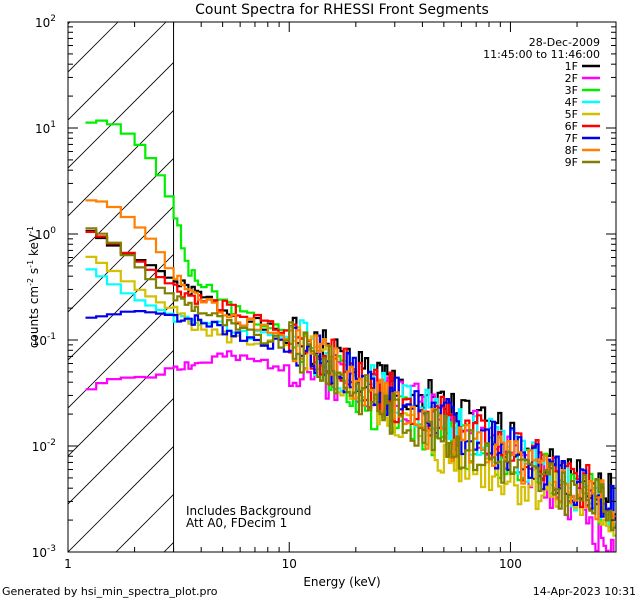 This screenshot has height=600, width=640. Describe the element at coordinates (30, 264) in the screenshot. I see `y-label-exp-s: -1` at that location.